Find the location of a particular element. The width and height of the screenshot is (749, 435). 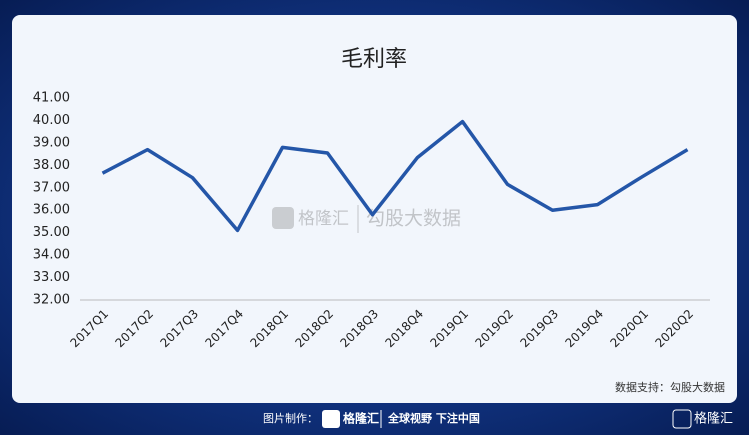

y-tick-label: 39.00 is located at coordinates (51, 142).